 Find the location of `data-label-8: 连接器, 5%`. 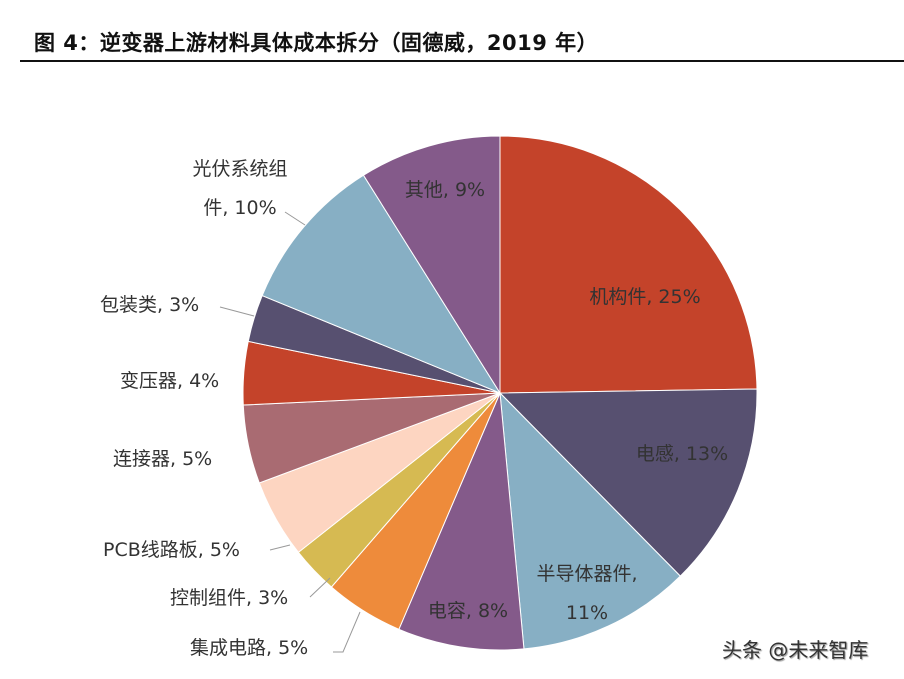

data-label-8: 连接器, 5% is located at coordinates (162, 459).